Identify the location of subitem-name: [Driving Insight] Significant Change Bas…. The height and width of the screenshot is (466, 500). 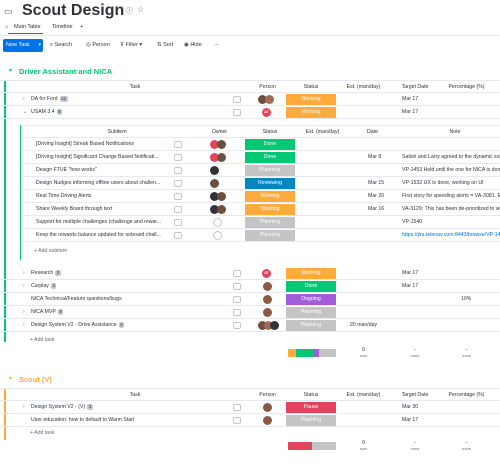
(97, 157).